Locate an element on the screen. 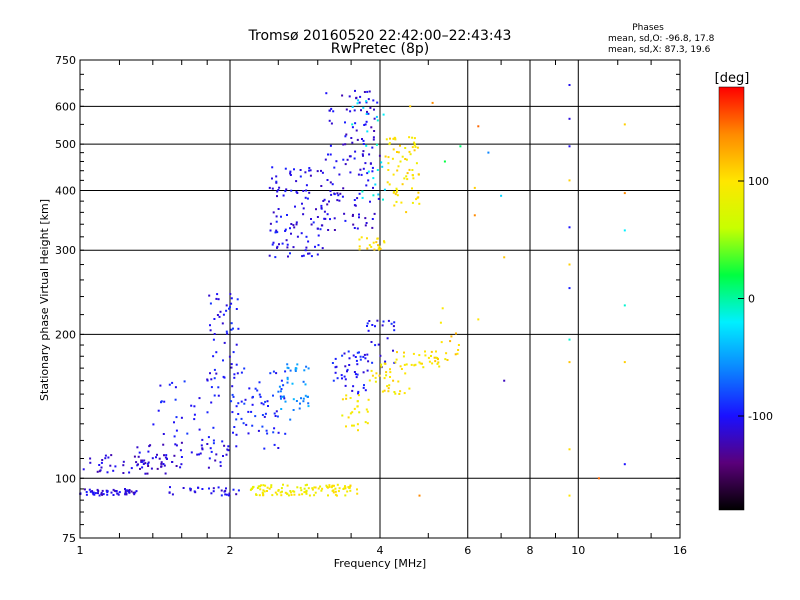 The height and width of the screenshot is (600, 800). y-tick-label: 400 is located at coordinates (65, 190).